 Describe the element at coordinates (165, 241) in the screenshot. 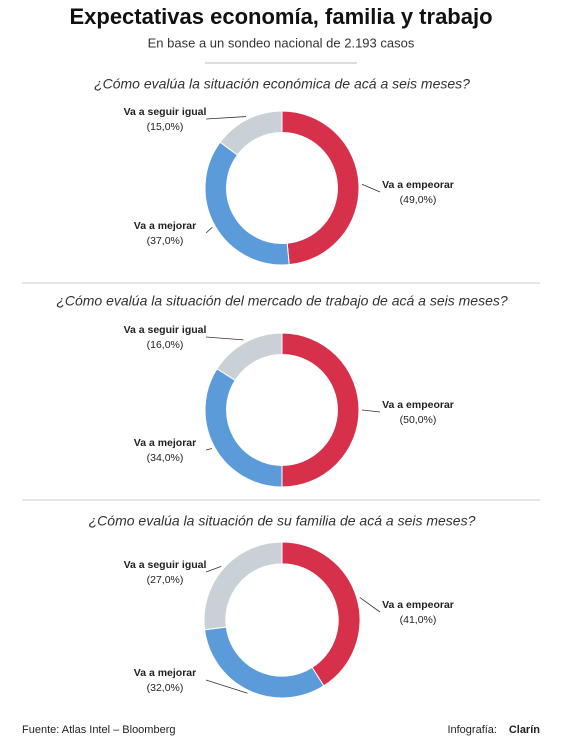

I see `value-label: (37,0%)` at that location.